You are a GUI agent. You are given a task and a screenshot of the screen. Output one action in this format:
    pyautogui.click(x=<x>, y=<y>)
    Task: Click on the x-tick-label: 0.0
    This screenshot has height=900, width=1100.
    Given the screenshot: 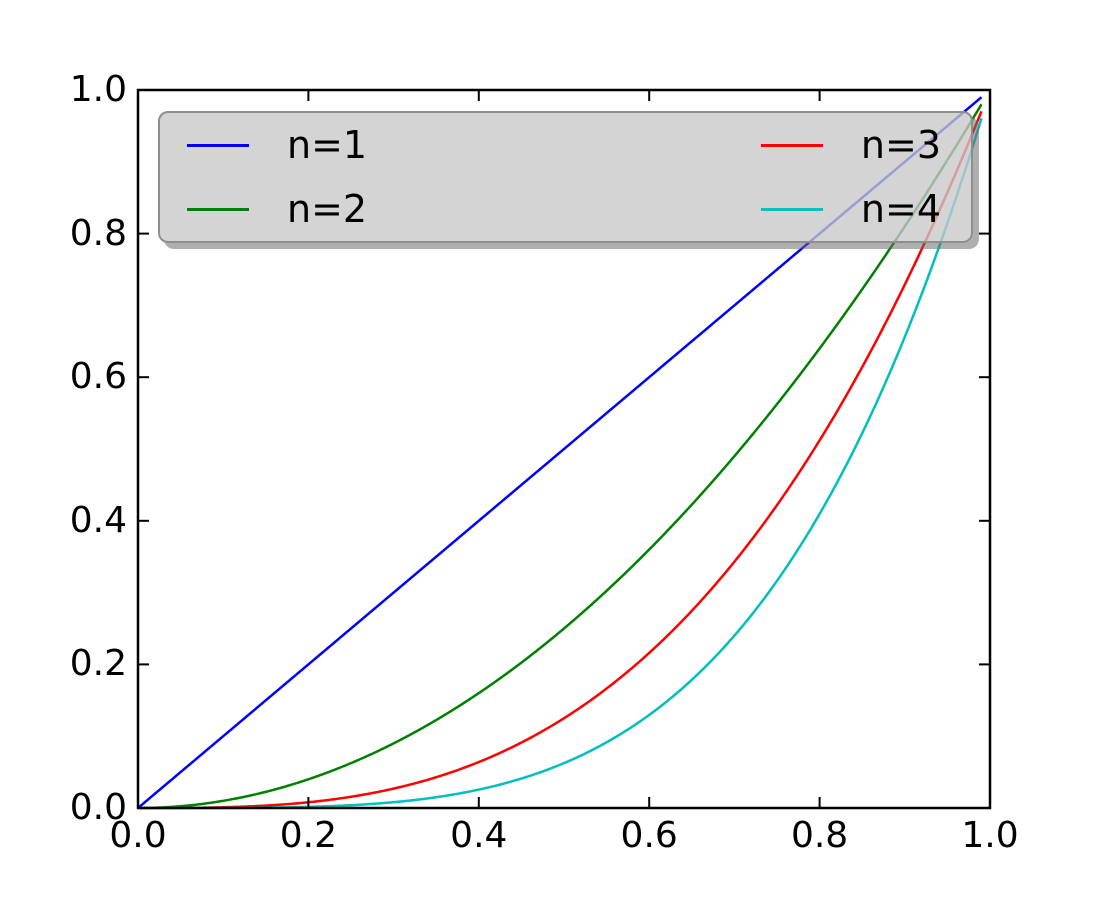 What is the action you would take?
    pyautogui.click(x=138, y=835)
    